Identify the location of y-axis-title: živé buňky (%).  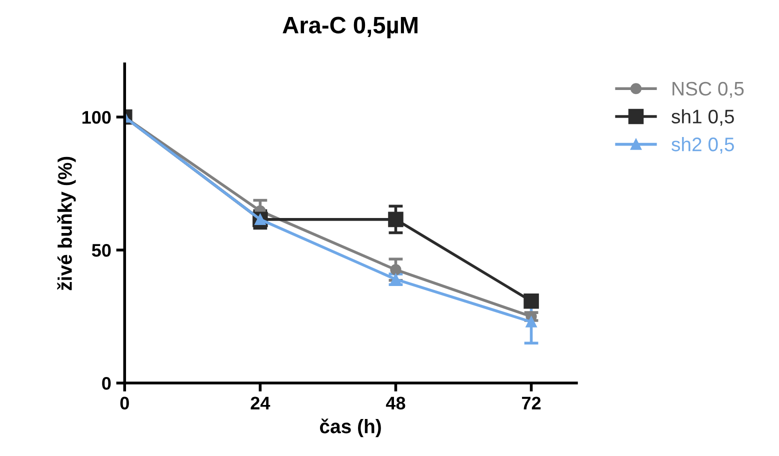
(66, 223).